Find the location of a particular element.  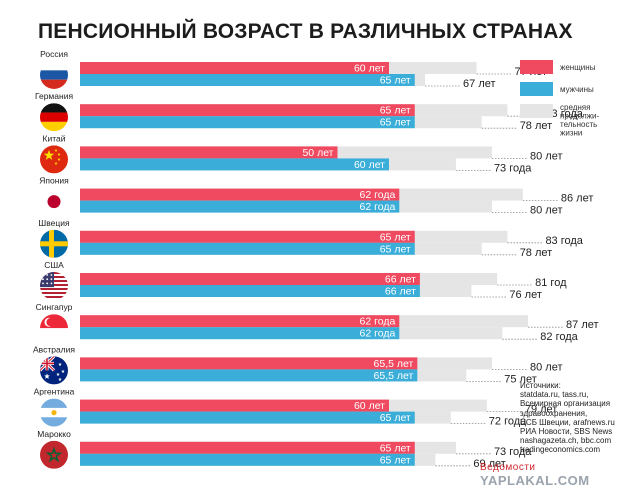

argentina-flag-icon is located at coordinates (54, 412).